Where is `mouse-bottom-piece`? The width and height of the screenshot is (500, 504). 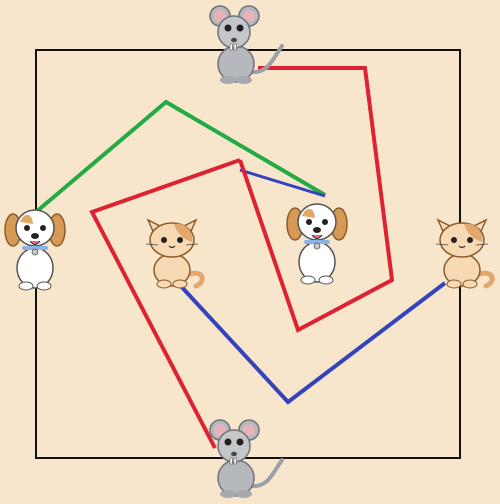
mouse-bottom-piece is located at coordinates (245, 458).